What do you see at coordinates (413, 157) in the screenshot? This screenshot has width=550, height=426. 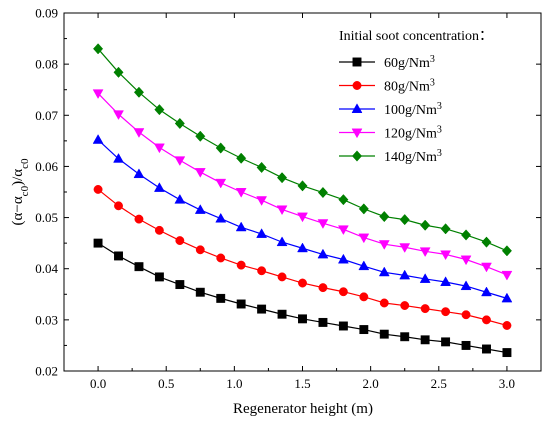 I see `legend-label: 140g/Nm3` at bounding box center [413, 157].